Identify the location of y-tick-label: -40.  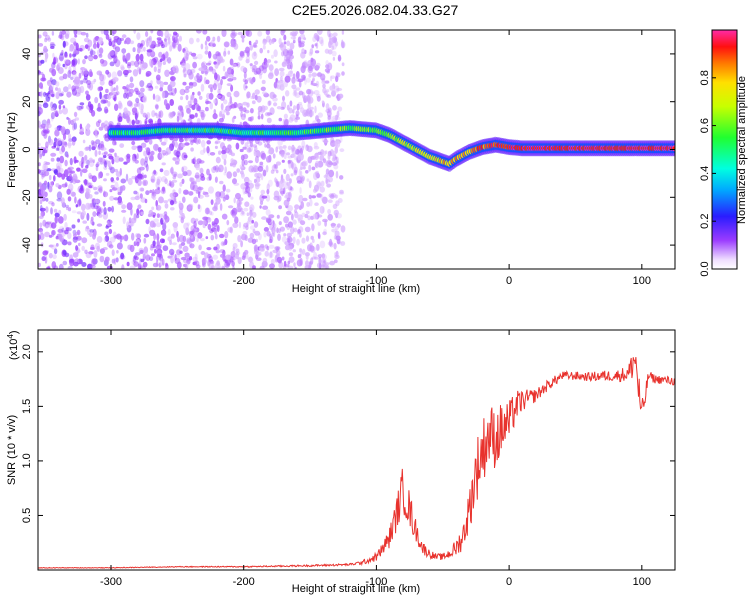
(27, 245).